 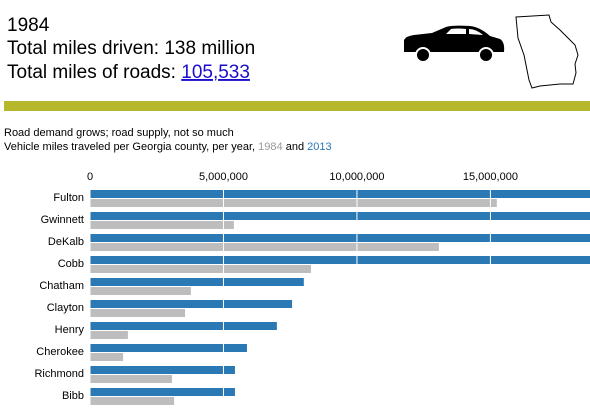 What do you see at coordinates (68, 198) in the screenshot?
I see `y-tick-label: Fulton` at bounding box center [68, 198].